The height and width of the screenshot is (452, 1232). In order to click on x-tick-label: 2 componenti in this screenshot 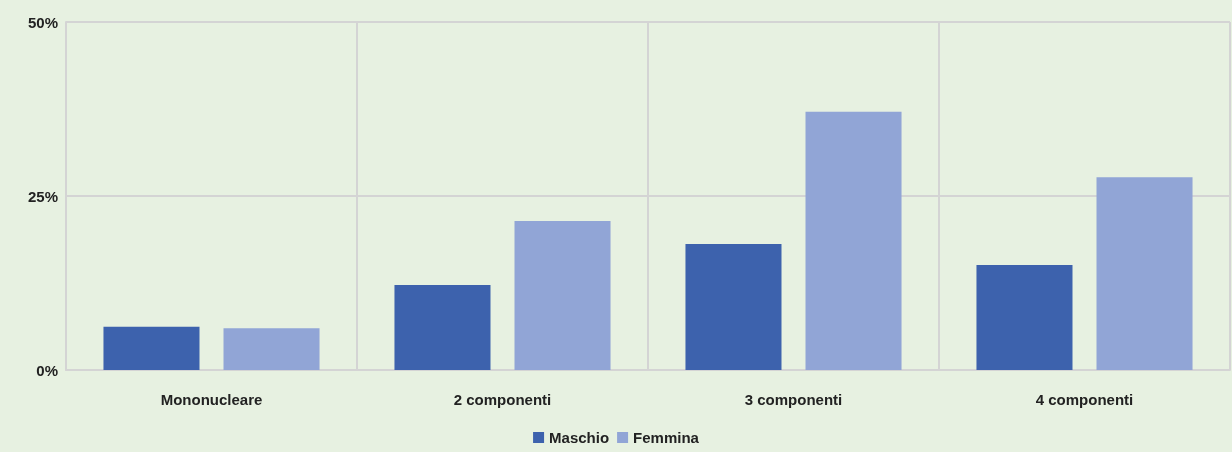, I will do `click(502, 399)`.